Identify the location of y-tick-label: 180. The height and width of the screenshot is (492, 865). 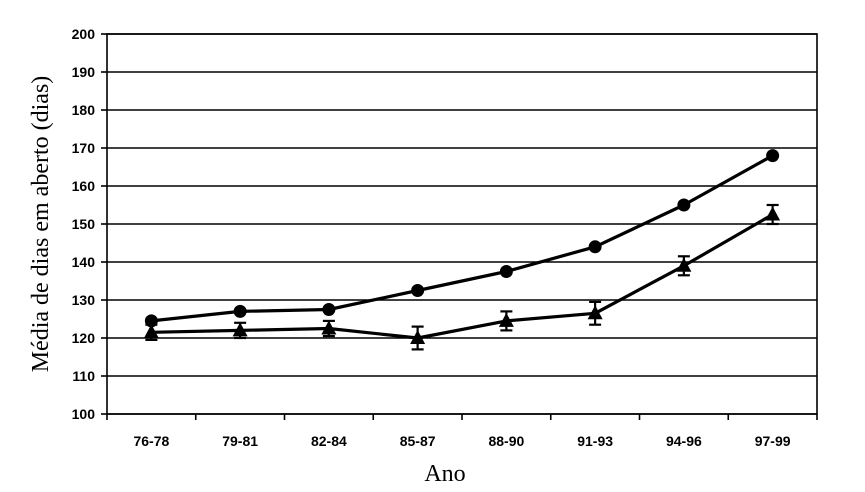
(84, 110).